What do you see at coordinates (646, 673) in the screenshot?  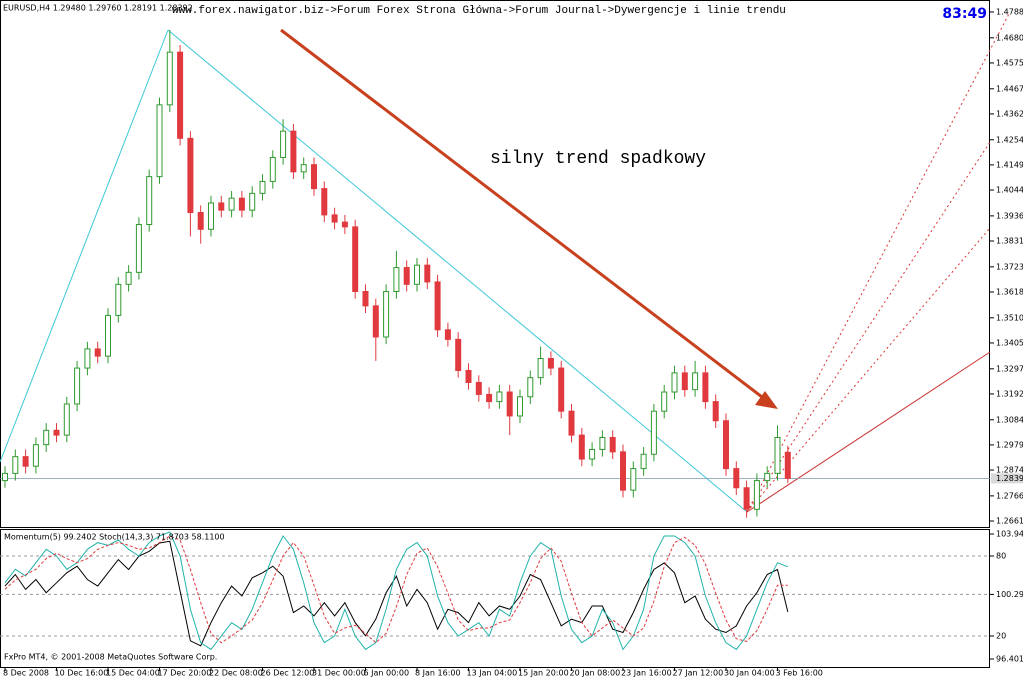 I see `x-tick-label: 23 Jan 16:00` at bounding box center [646, 673].